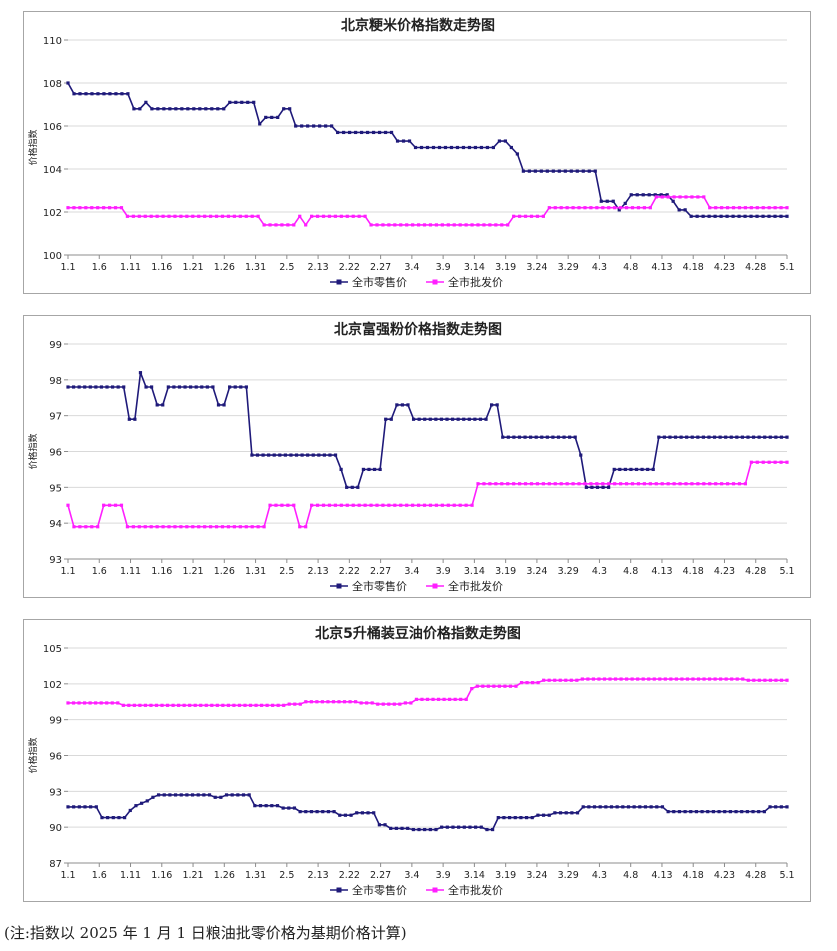 The width and height of the screenshot is (837, 951). What do you see at coordinates (568, 267) in the screenshot?
I see `x-tick-label: 3.29` at bounding box center [568, 267].